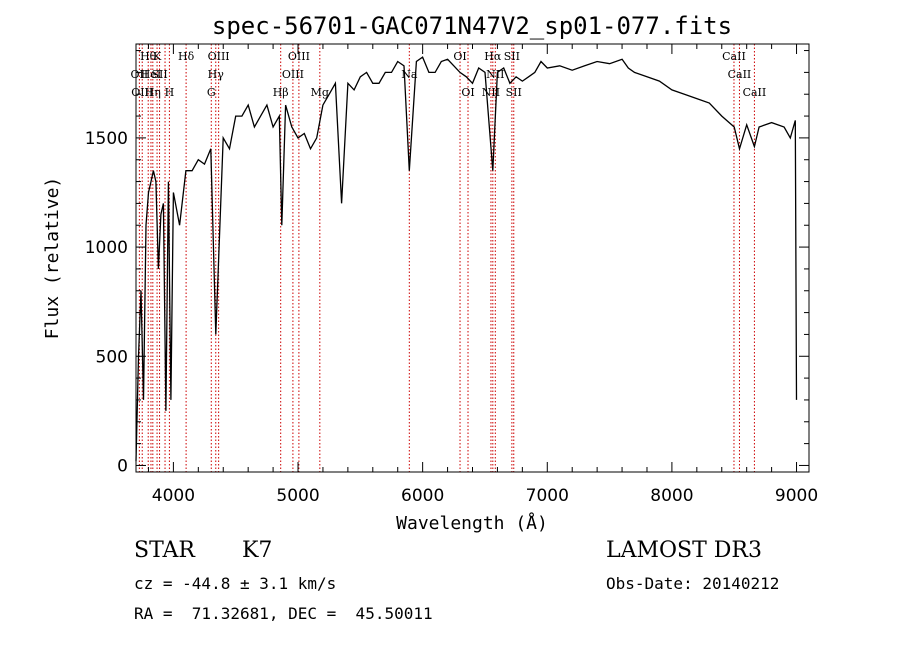 Image resolution: width=900 pixels, height=649 pixels. I want to click on survey-name: LAMOST DR3, so click(684, 550).